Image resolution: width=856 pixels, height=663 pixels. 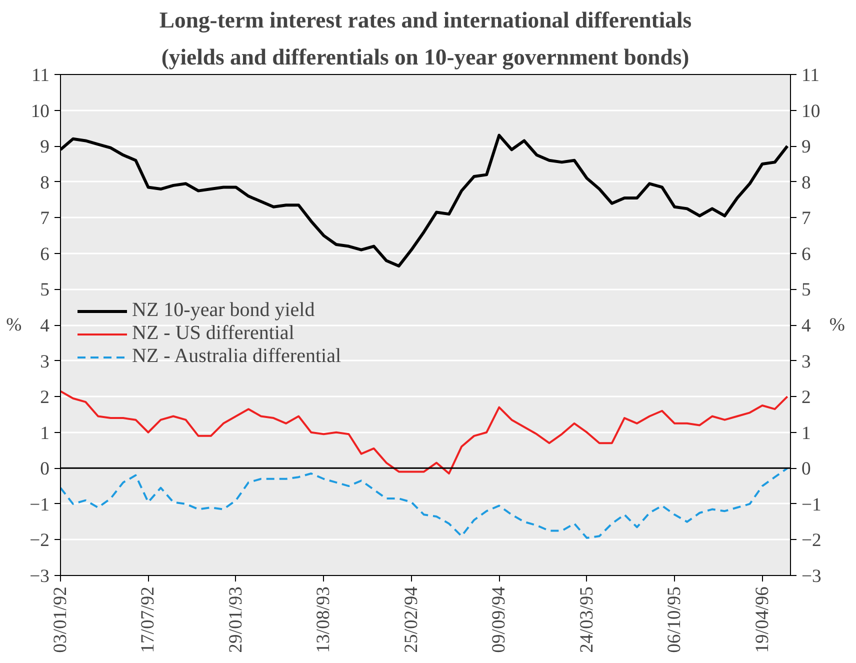 What do you see at coordinates (812, 576) in the screenshot?
I see `y2-tick-label: −3` at bounding box center [812, 576].